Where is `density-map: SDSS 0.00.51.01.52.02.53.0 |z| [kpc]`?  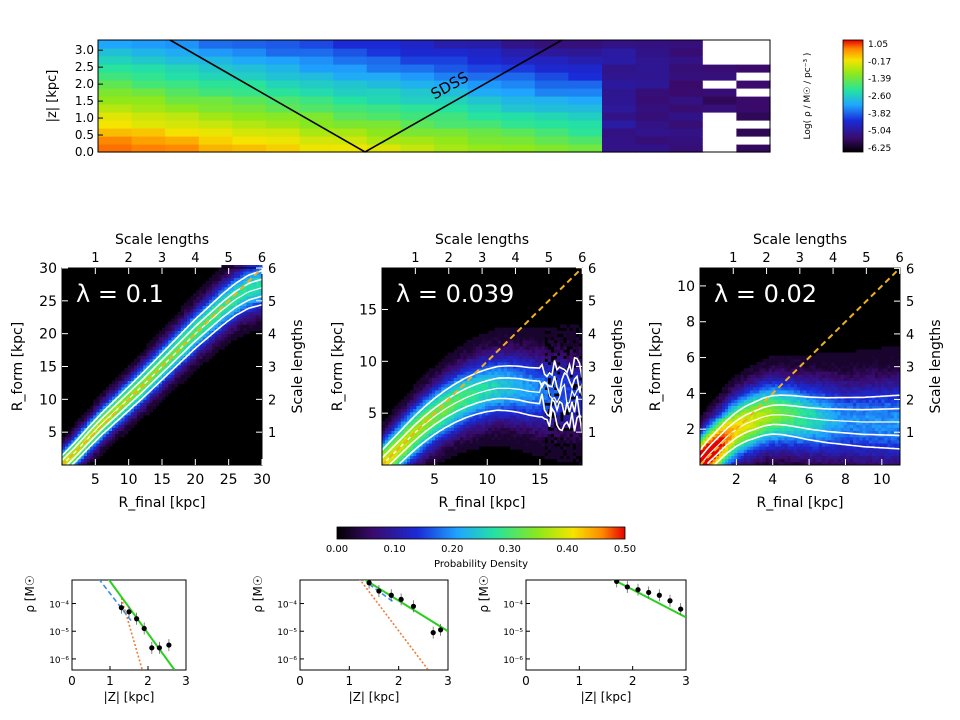
density-map: SDSS 0.00.51.01.52.02.53.0 |z| [kpc] is located at coordinates (408, 99).